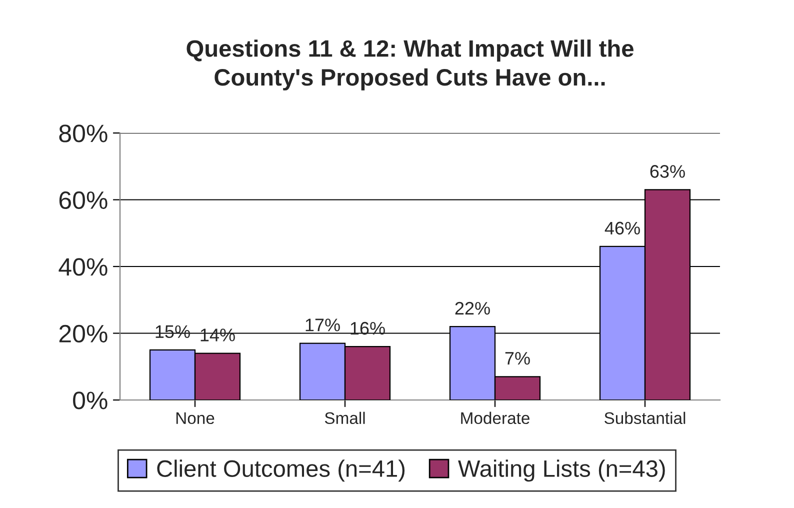 The height and width of the screenshot is (508, 794). Describe the element at coordinates (472, 308) in the screenshot. I see `data-label: 22%` at that location.